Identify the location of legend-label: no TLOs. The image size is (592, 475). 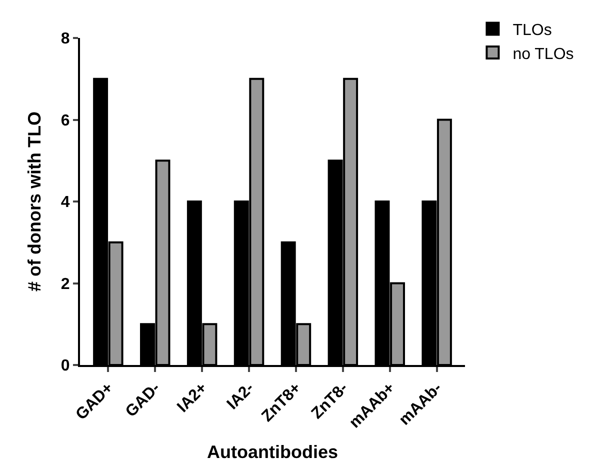
(543, 54).